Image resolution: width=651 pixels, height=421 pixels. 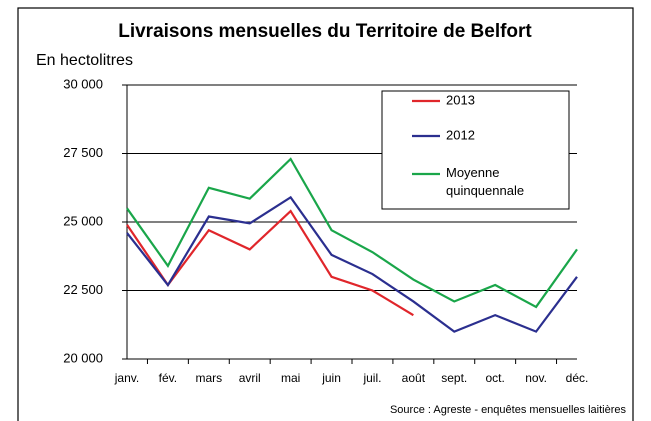 I want to click on x-tick-label: janv., so click(x=126, y=378).